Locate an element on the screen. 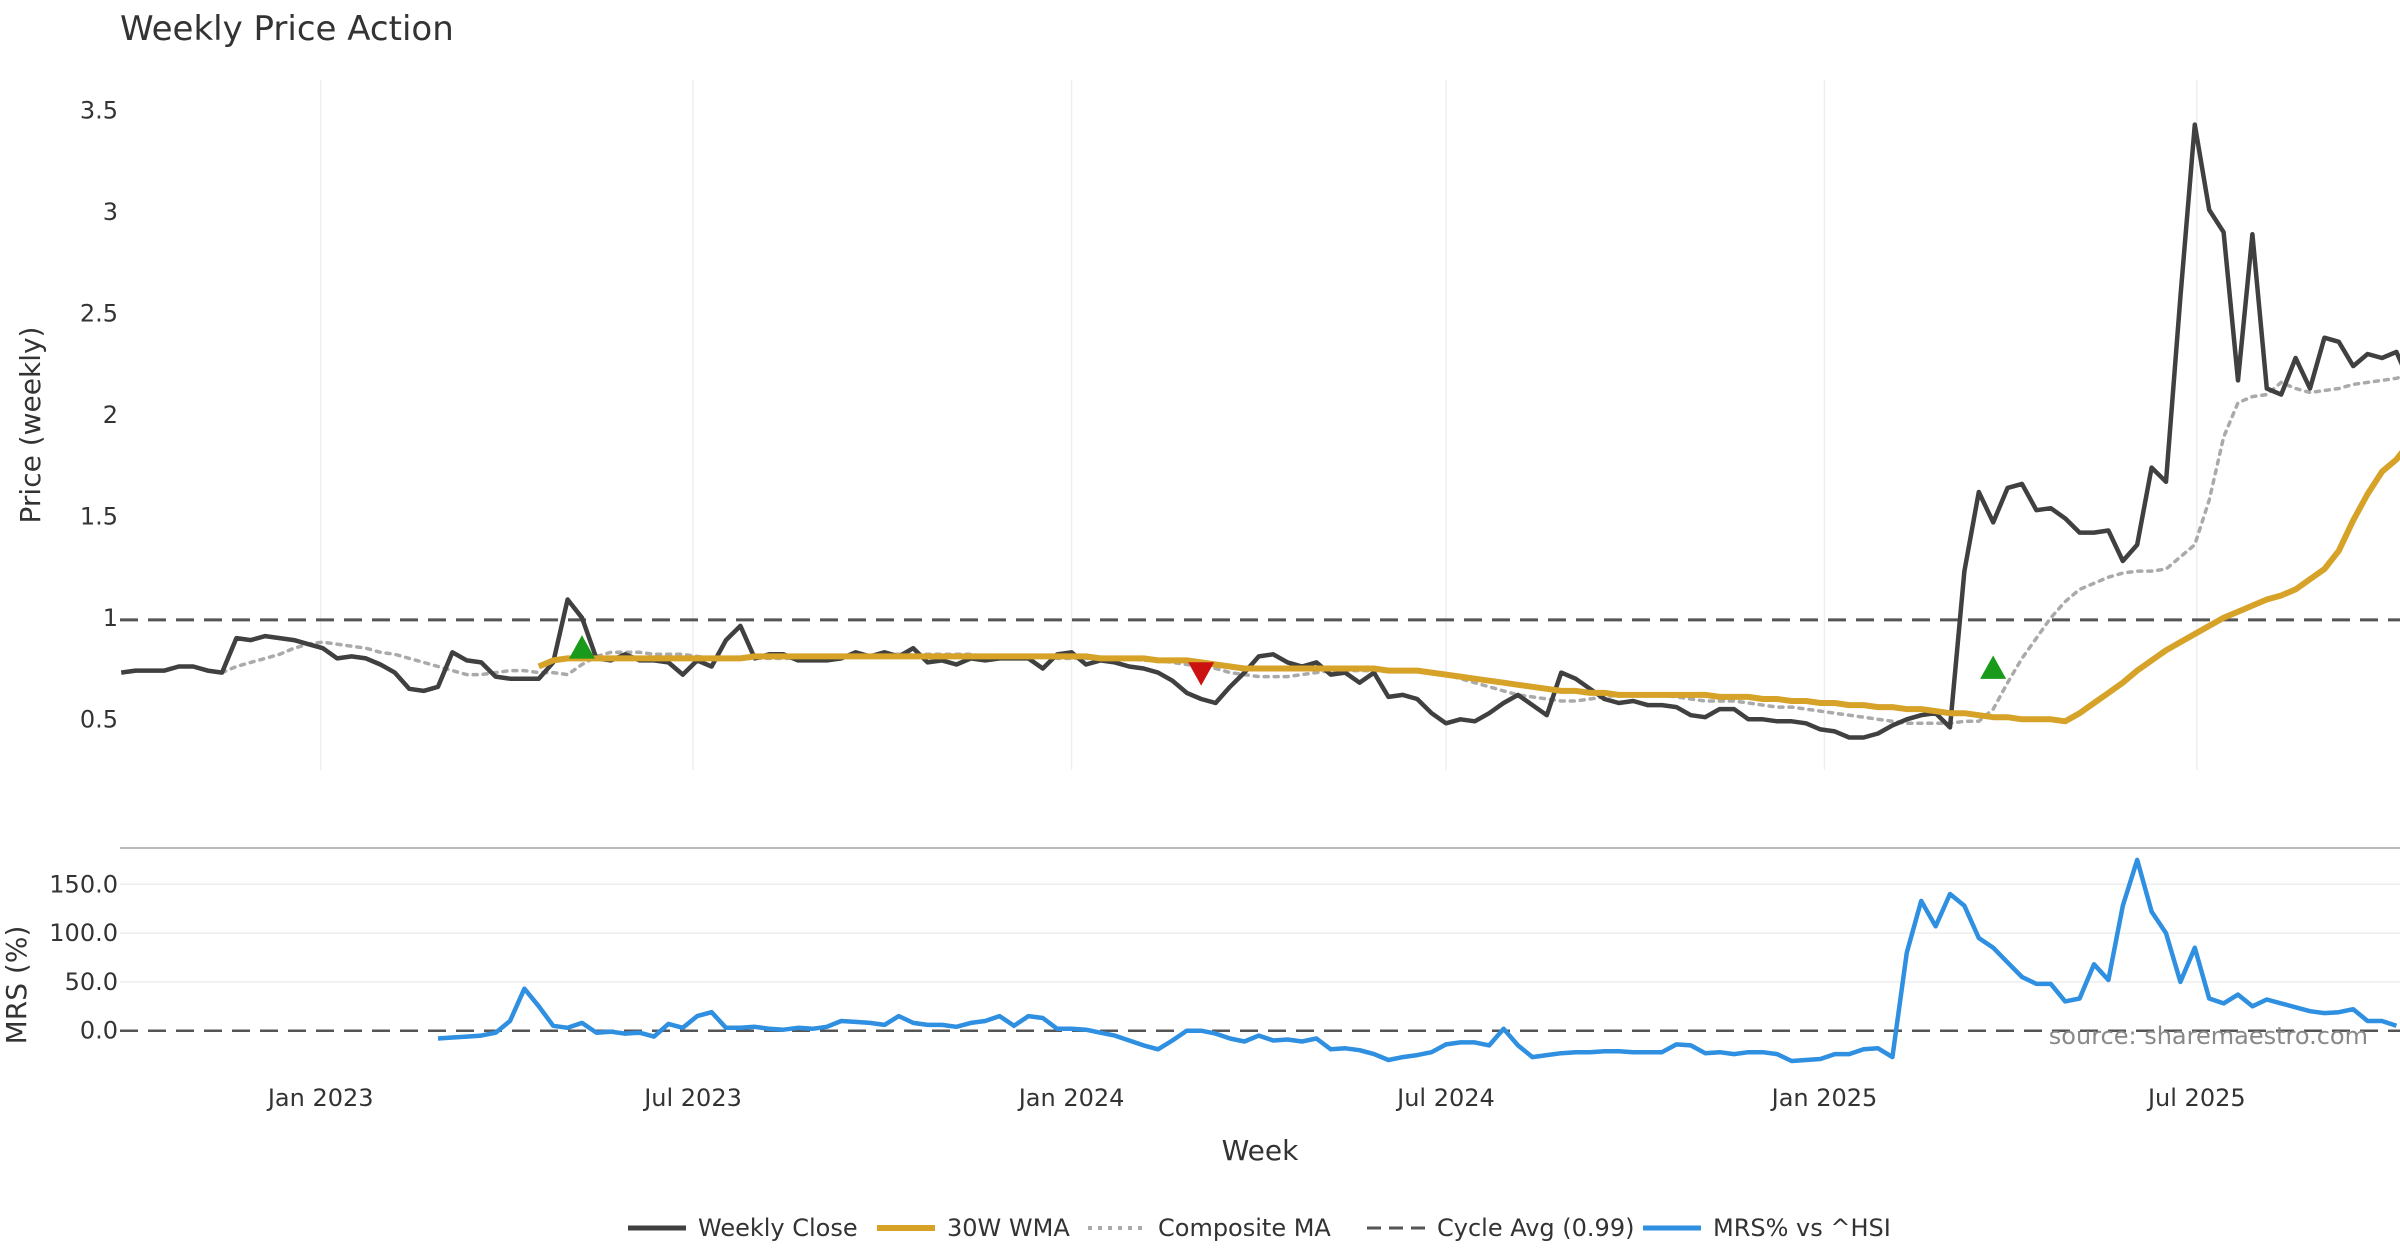 Image resolution: width=2400 pixels, height=1260 pixels. mrs-y-ticks: 0.0 50.0 100.0 150.0 is located at coordinates (83, 957).